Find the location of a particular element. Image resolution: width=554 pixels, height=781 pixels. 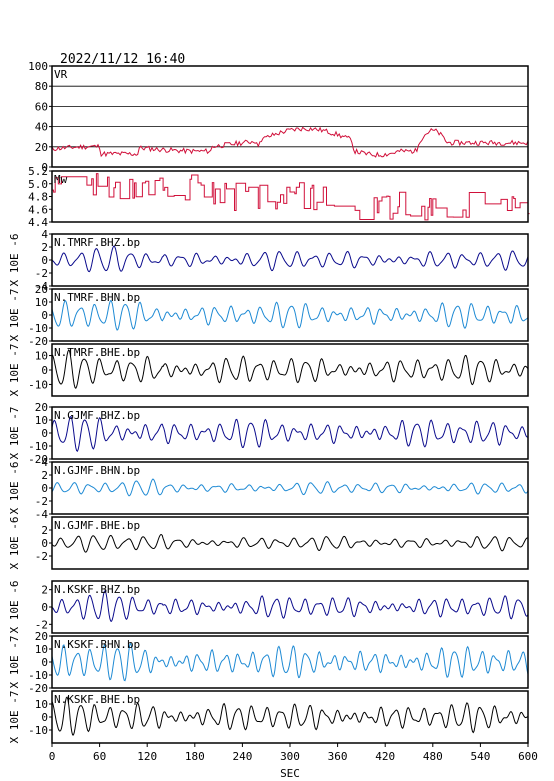

y-tick-label: 4.4 is located at coordinates (38, 222).